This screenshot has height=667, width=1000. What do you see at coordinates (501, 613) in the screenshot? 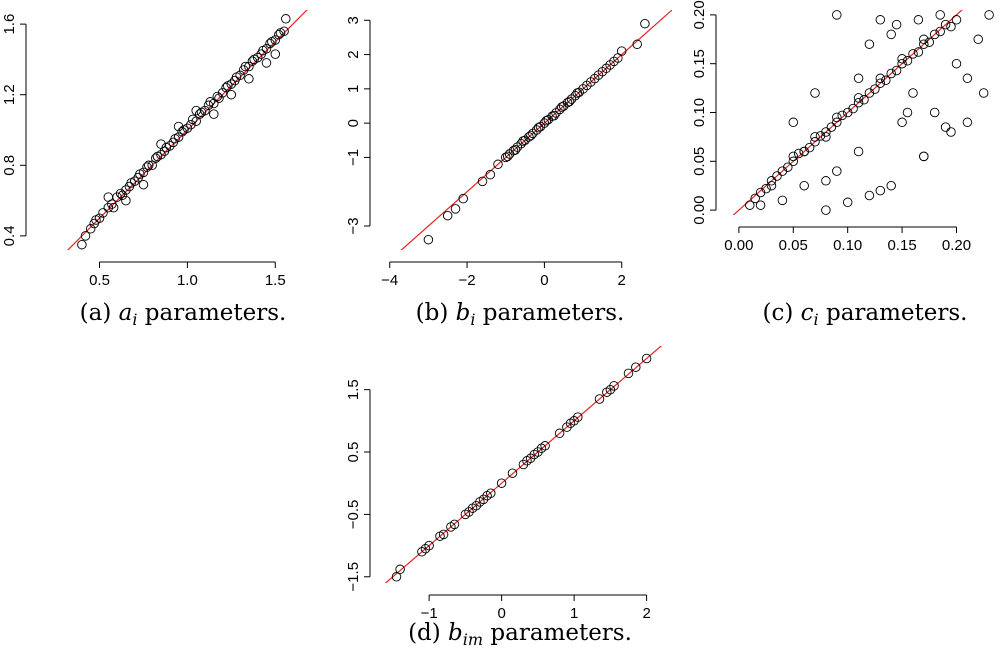
I see `x-tick-label: 0` at bounding box center [501, 613].